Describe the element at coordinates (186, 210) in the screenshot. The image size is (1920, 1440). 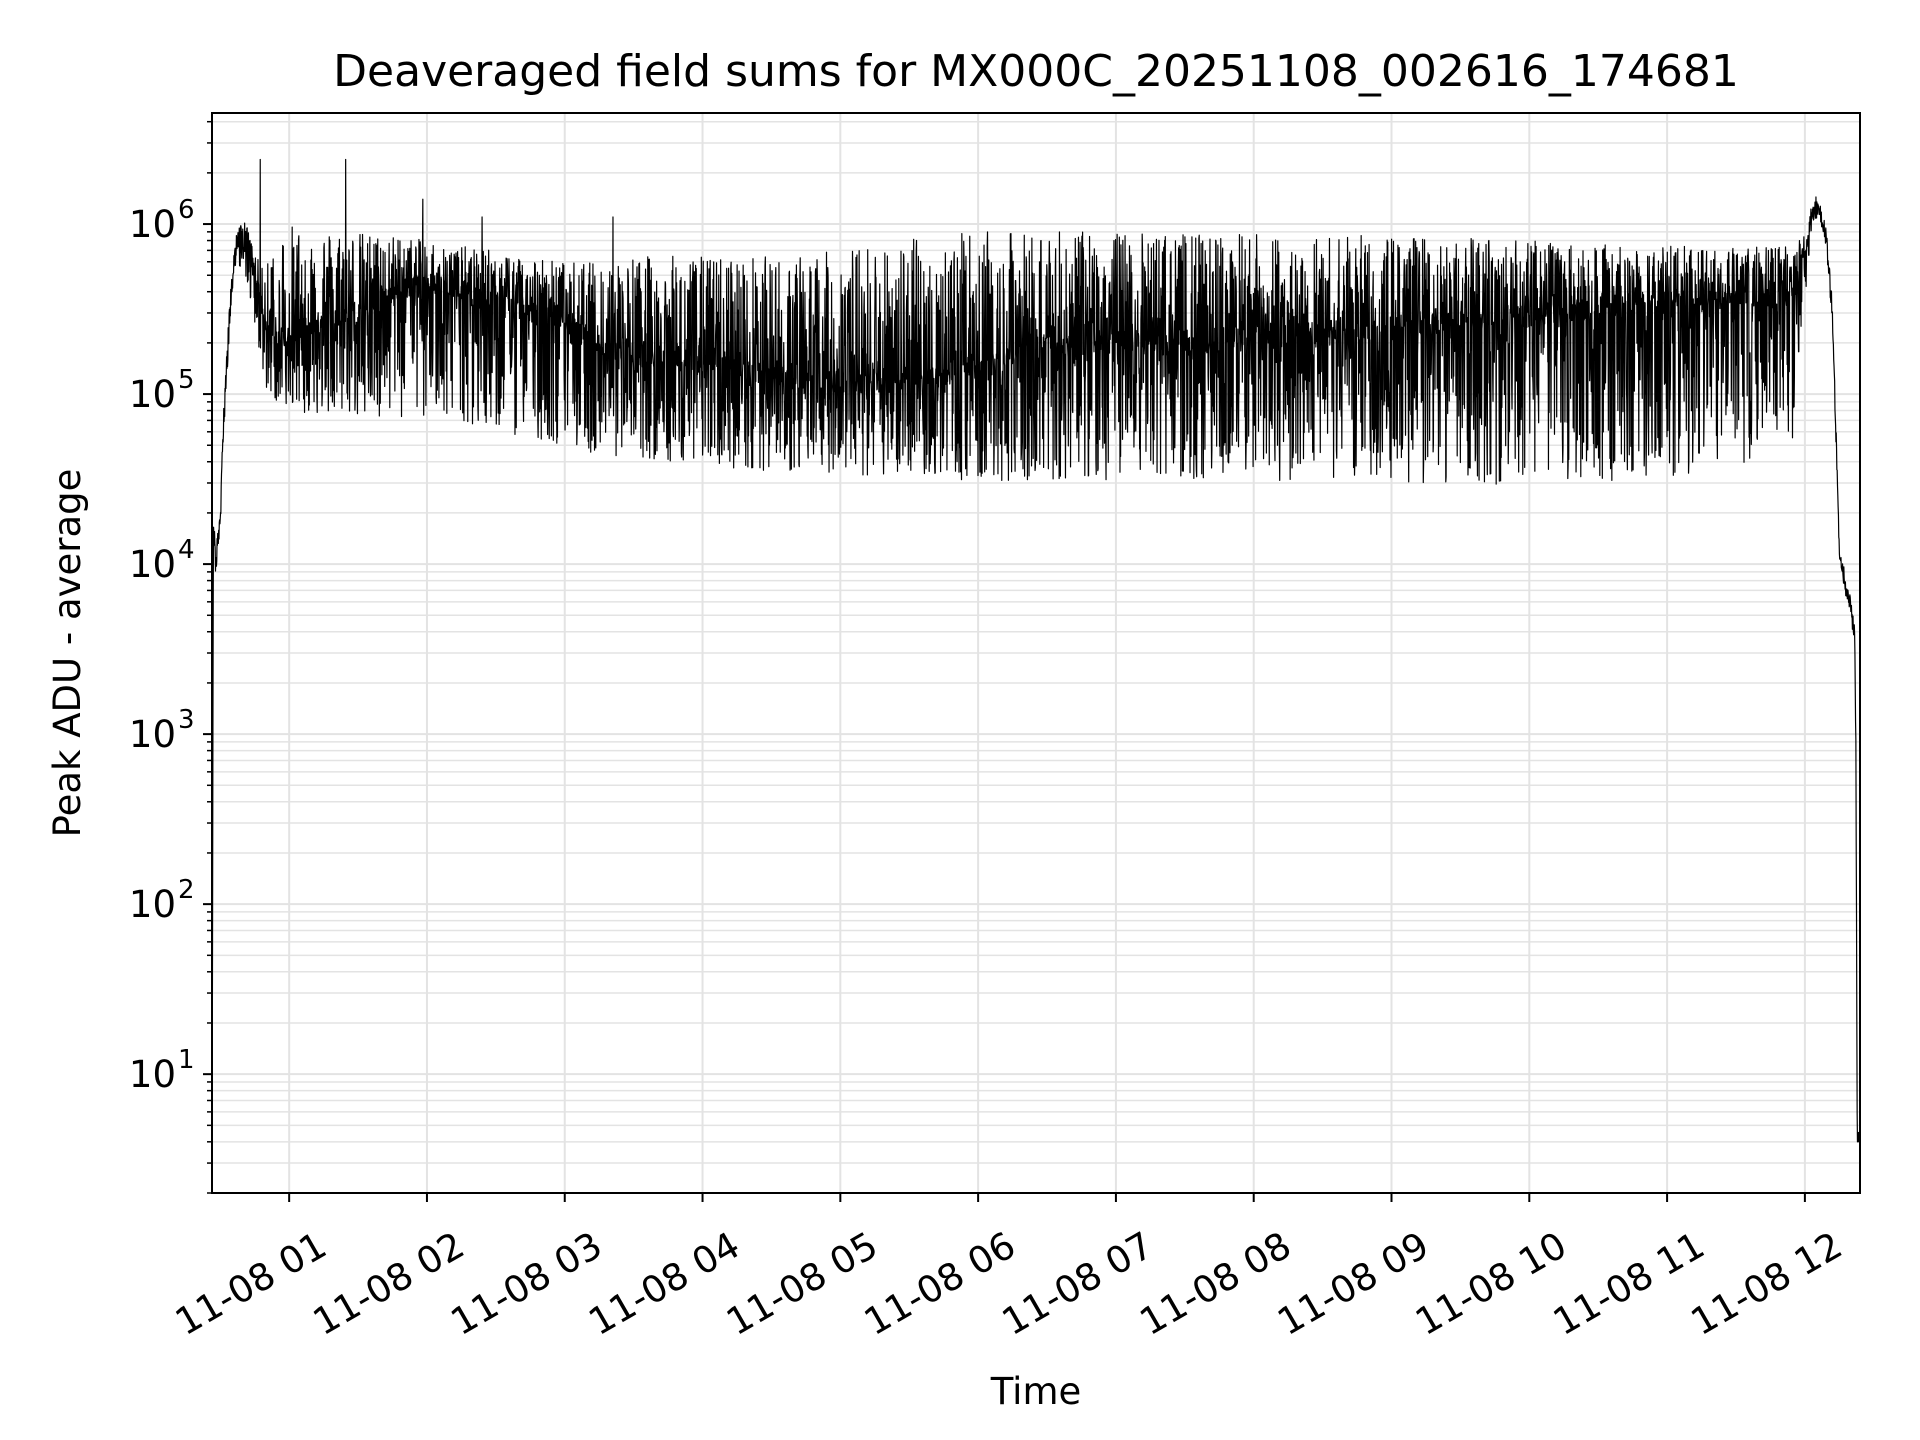
I see `y-tick-exponent: 6` at that location.